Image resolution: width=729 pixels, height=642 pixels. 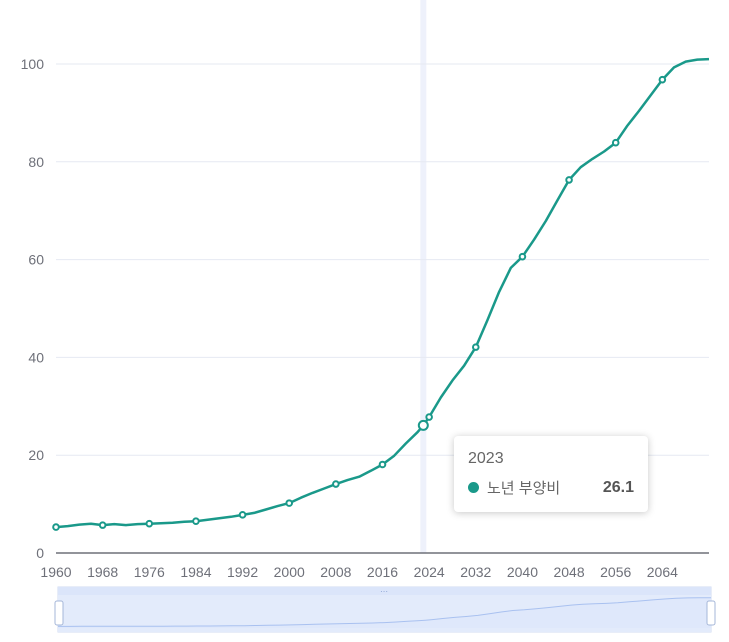 What do you see at coordinates (524, 488) in the screenshot?
I see `tooltip-series-name: 노년 부양비` at bounding box center [524, 488].